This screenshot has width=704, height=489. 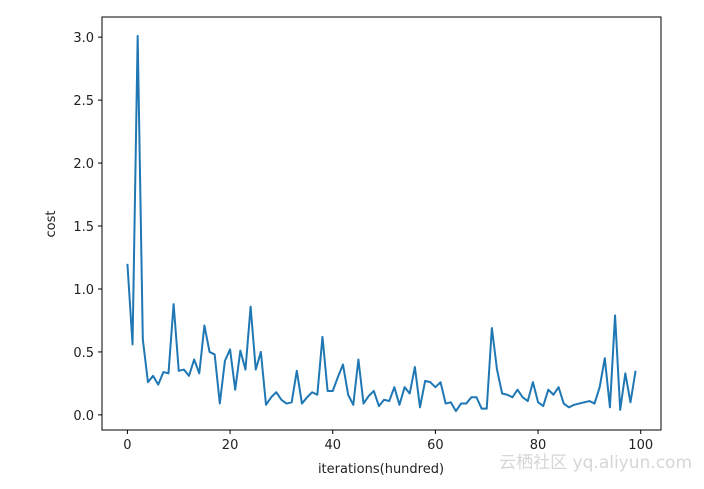 What do you see at coordinates (435, 445) in the screenshot?
I see `x-tick-label: 60` at bounding box center [435, 445].